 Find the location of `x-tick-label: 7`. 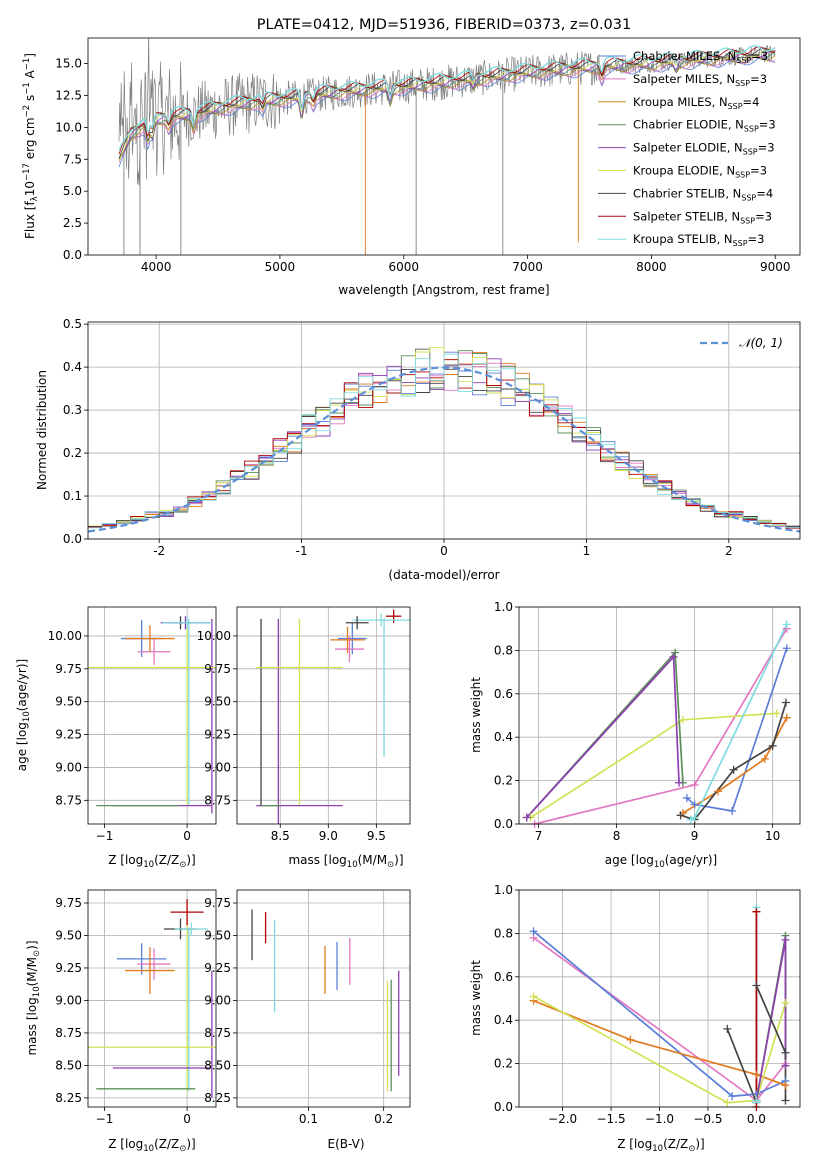

x-tick-label: 7 is located at coordinates (539, 836).